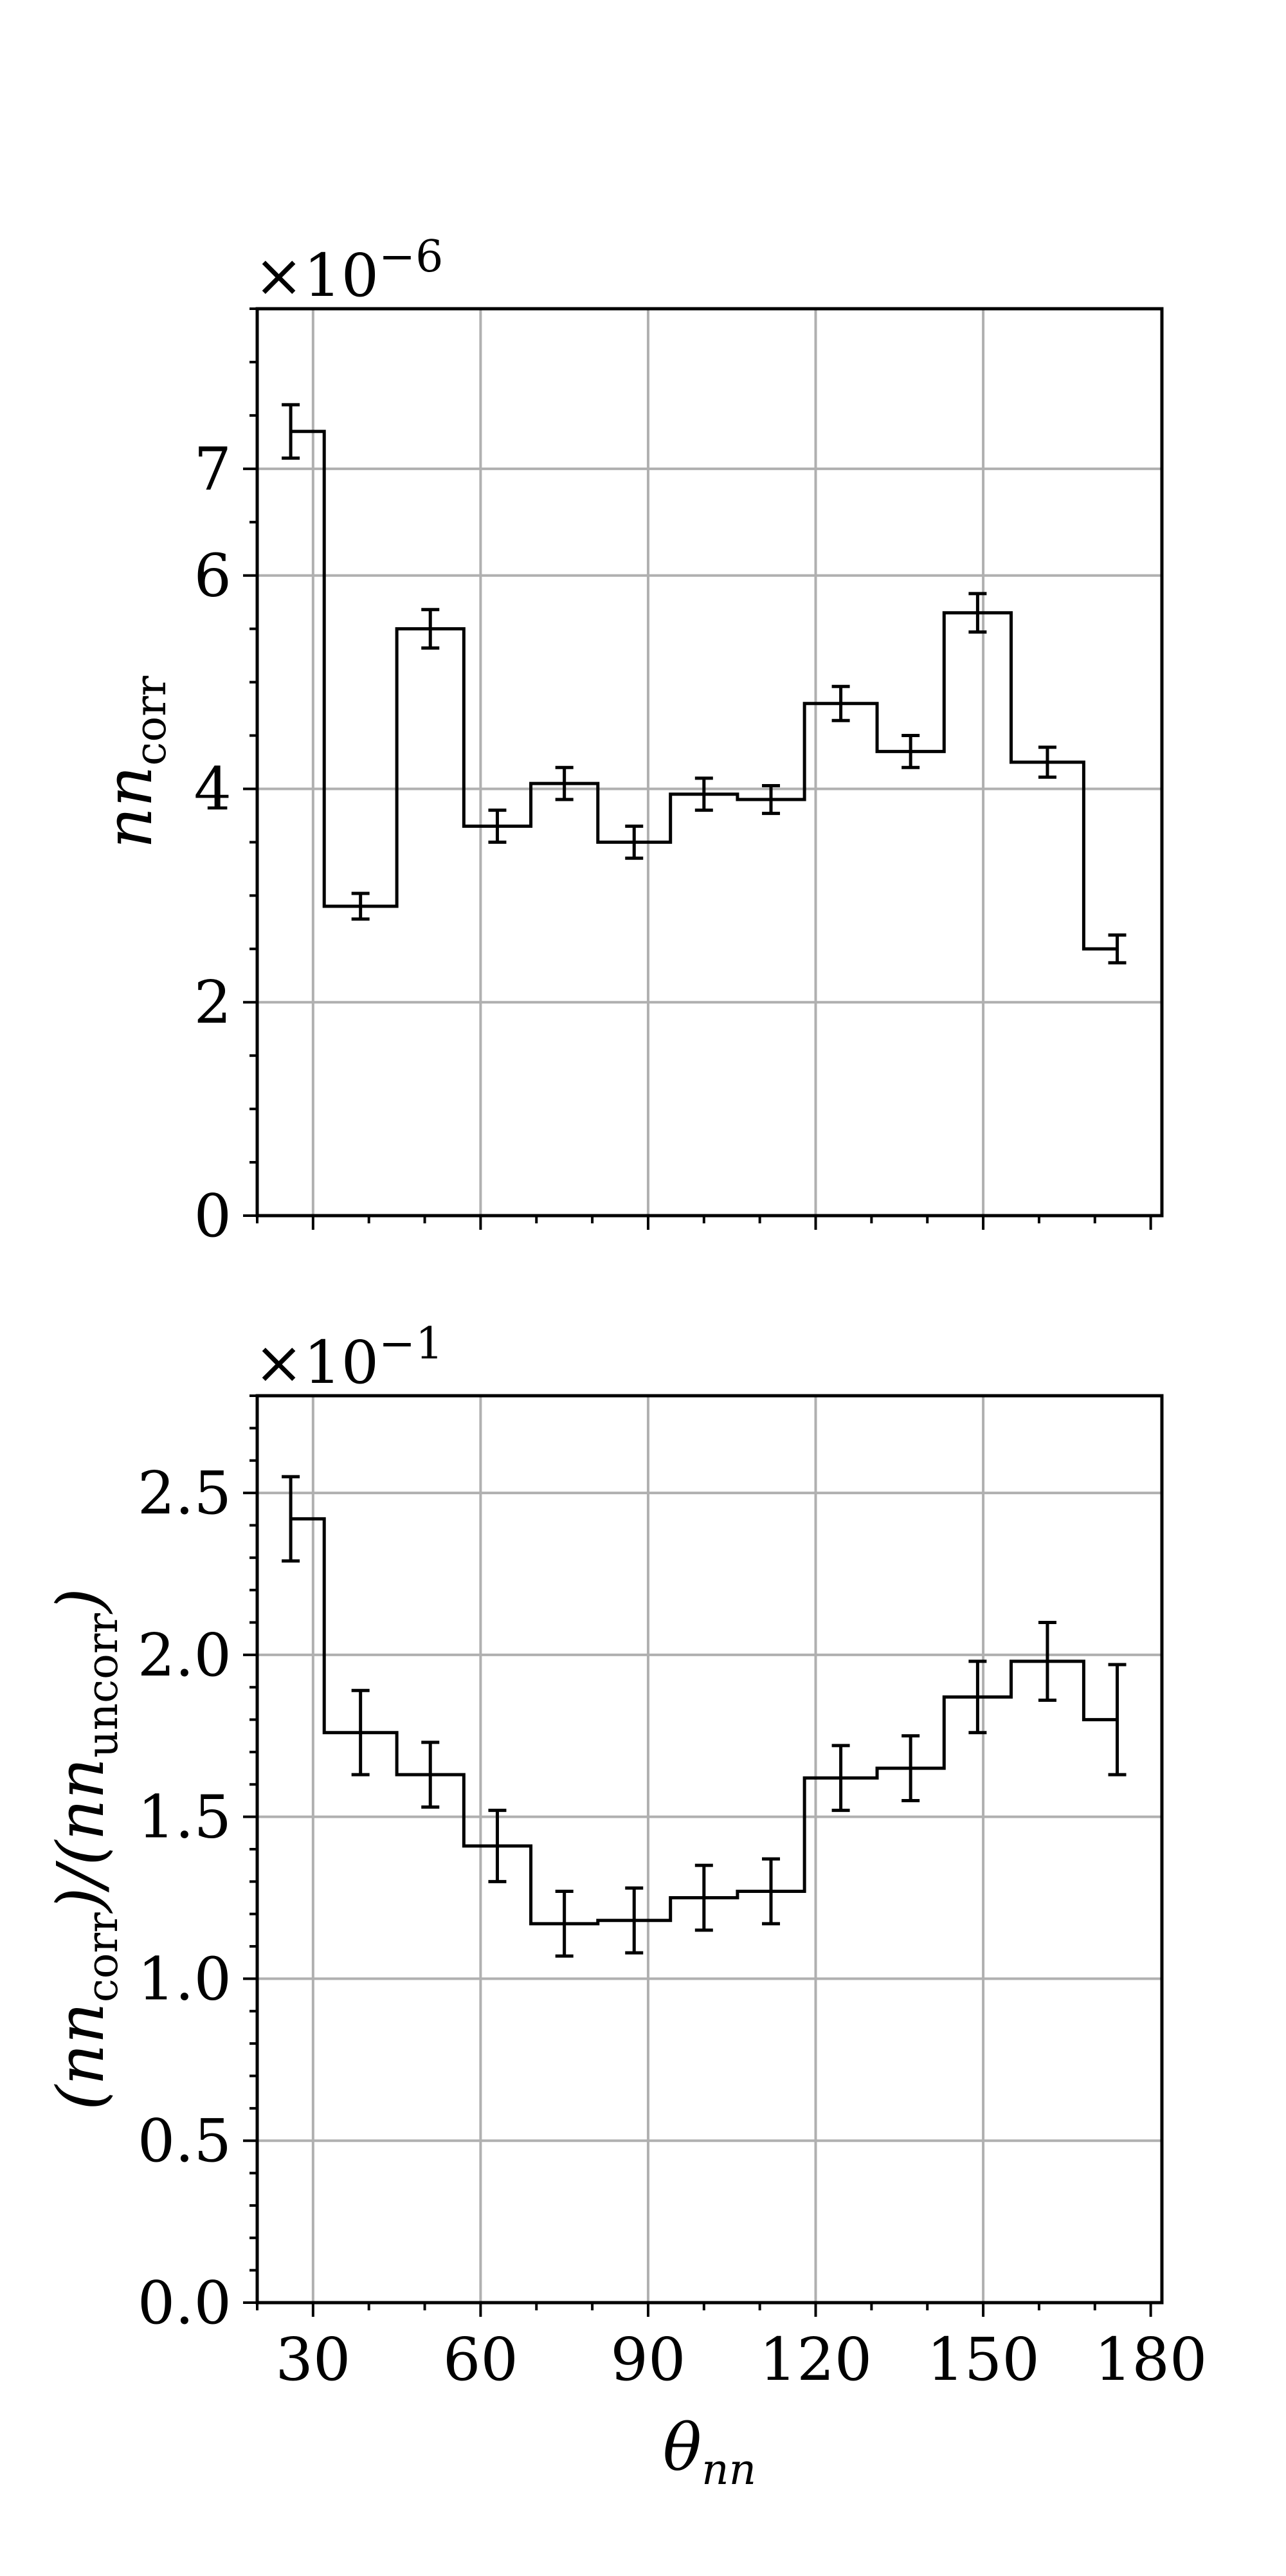  I want to click on x-tick-label: 150, so click(983, 2359).